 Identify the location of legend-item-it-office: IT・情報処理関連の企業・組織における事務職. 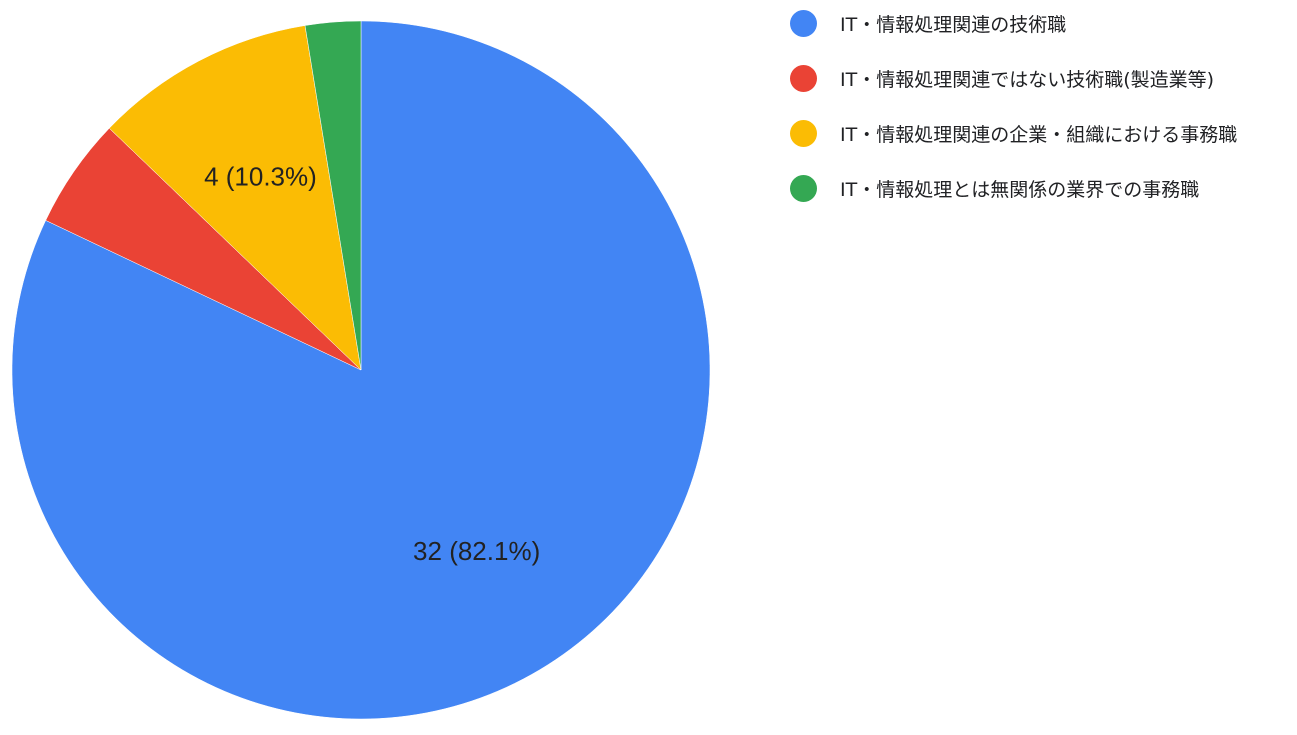
(1013, 133).